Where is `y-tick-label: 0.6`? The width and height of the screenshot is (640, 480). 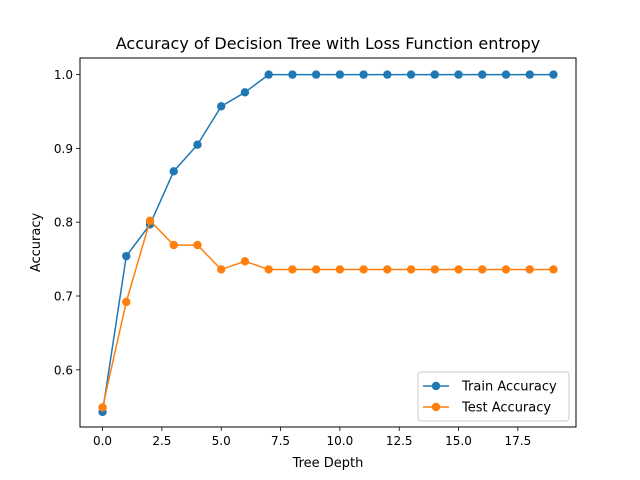 y-tick-label: 0.6 is located at coordinates (63, 370).